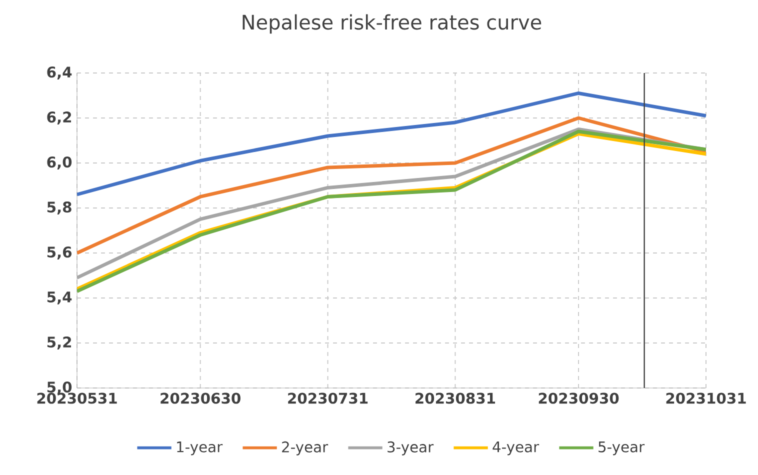 The height and width of the screenshot is (475, 758). I want to click on y-tick-label: 6,2, so click(59, 118).